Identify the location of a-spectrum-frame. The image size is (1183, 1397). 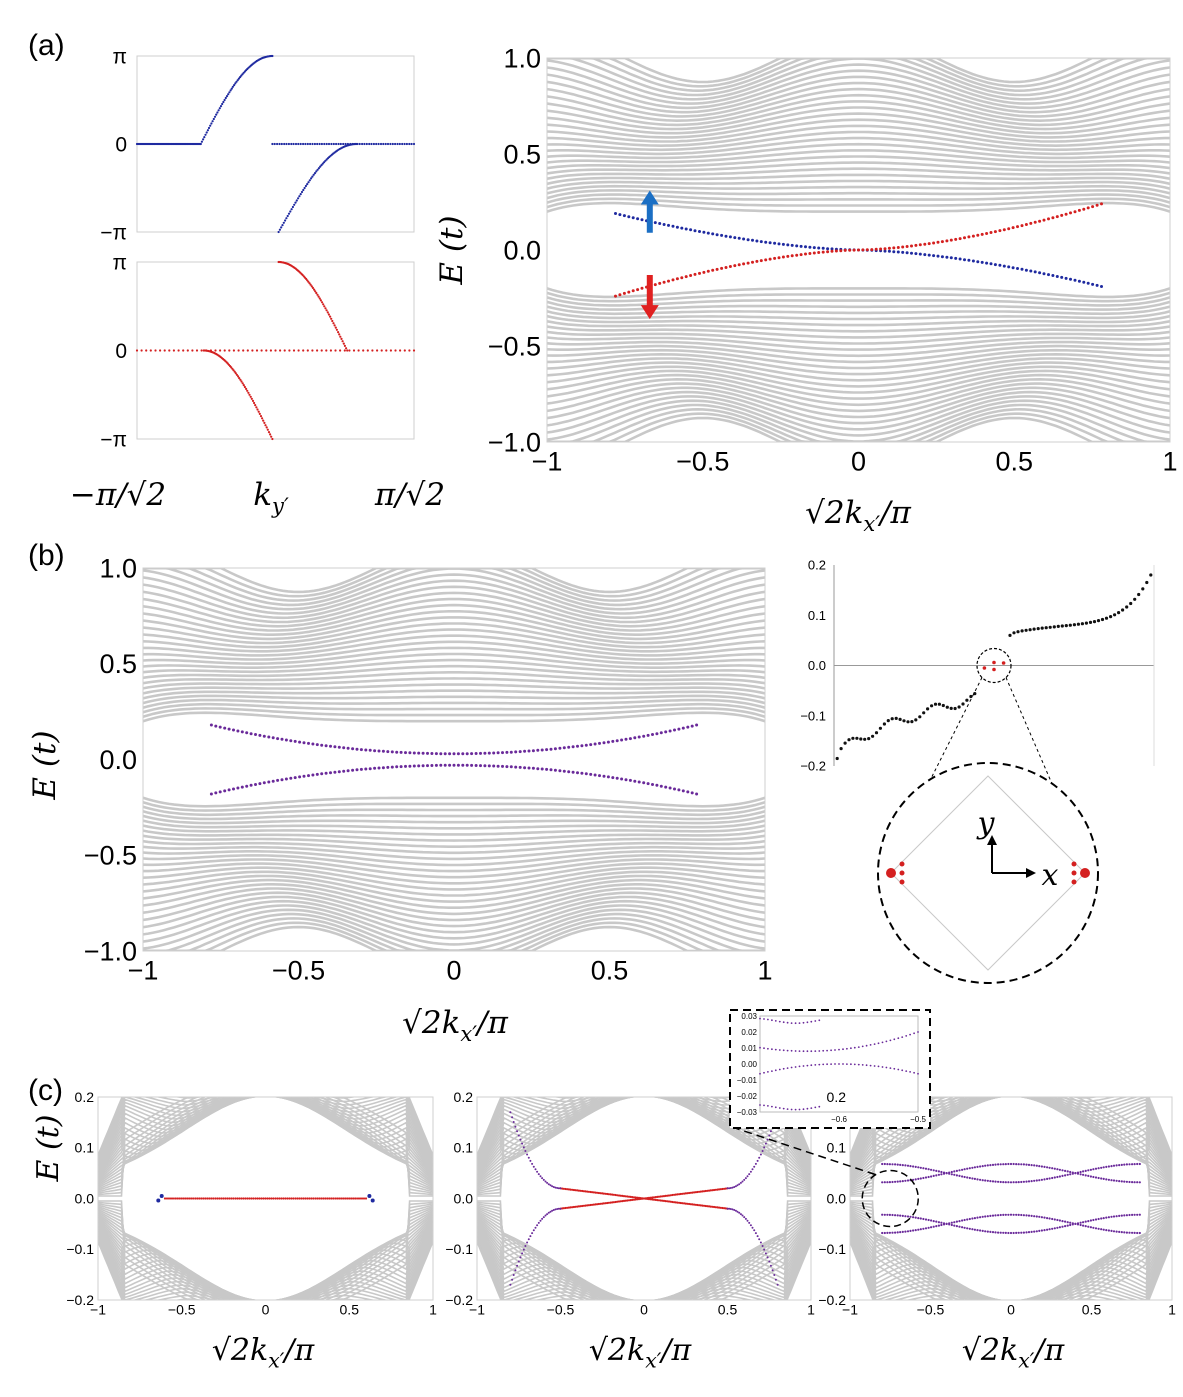
(858, 250).